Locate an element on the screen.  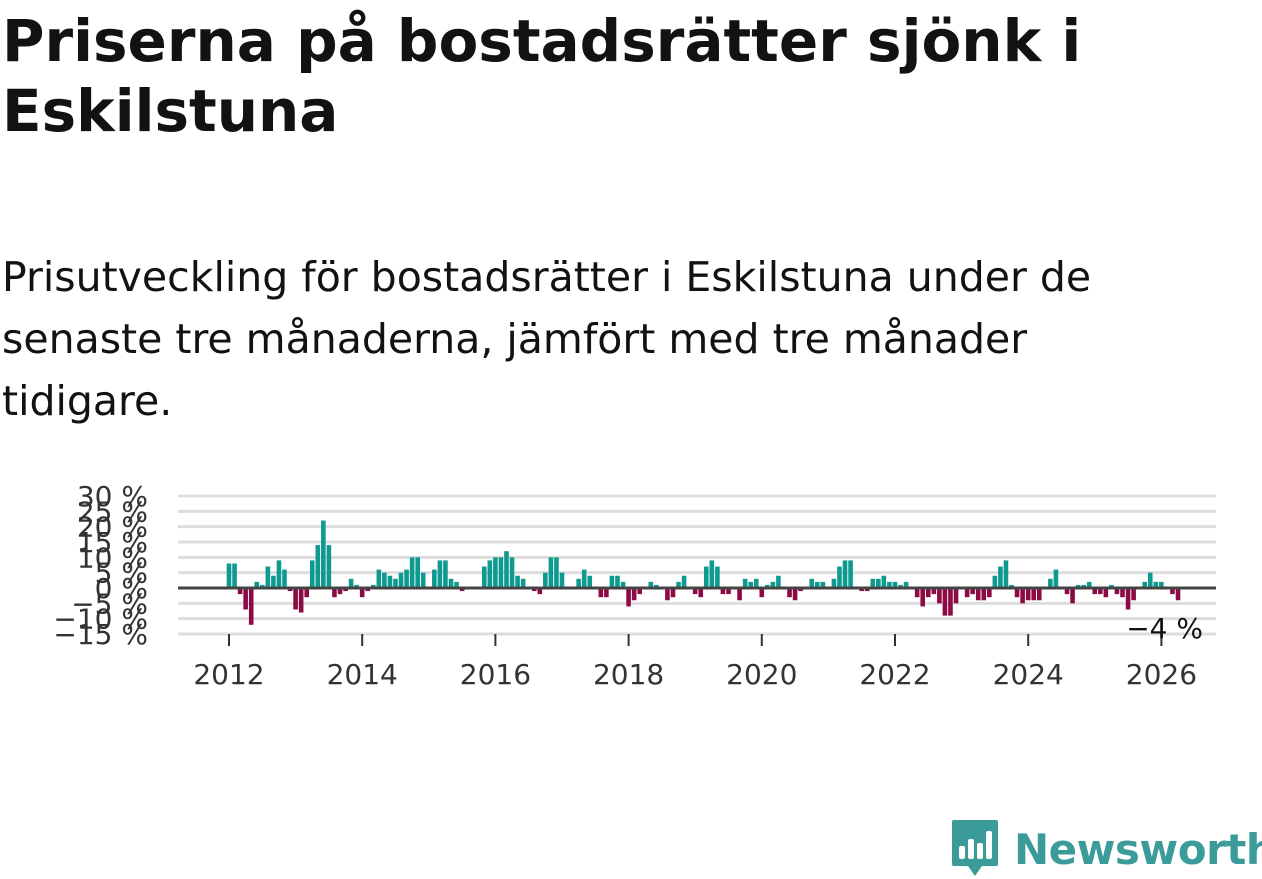
last-value-annotation: −4 % is located at coordinates (1164, 628).